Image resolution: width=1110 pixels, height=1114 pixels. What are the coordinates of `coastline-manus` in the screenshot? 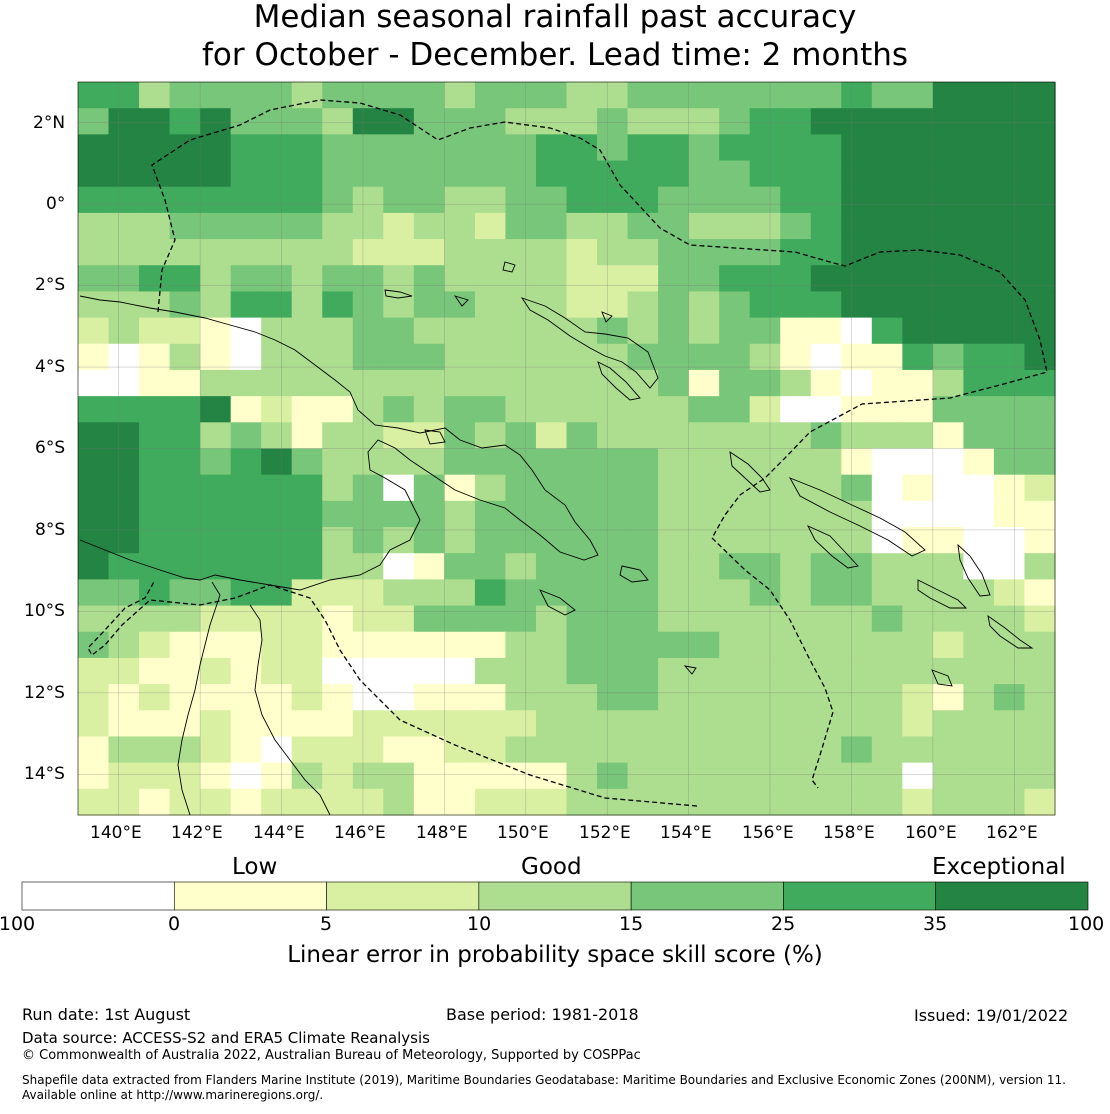 It's located at (398, 294).